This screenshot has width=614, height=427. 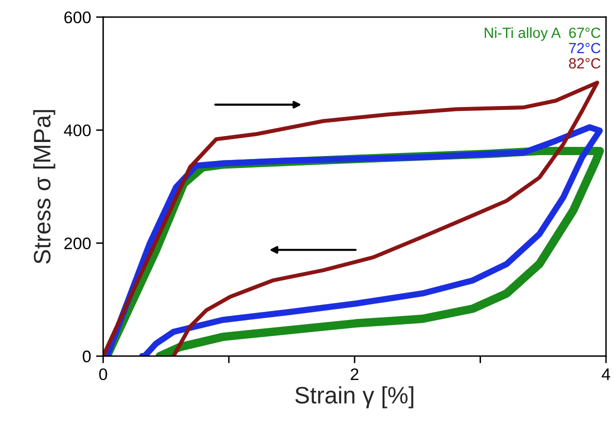 What do you see at coordinates (86, 356) in the screenshot?
I see `y-tick-label: 0` at bounding box center [86, 356].